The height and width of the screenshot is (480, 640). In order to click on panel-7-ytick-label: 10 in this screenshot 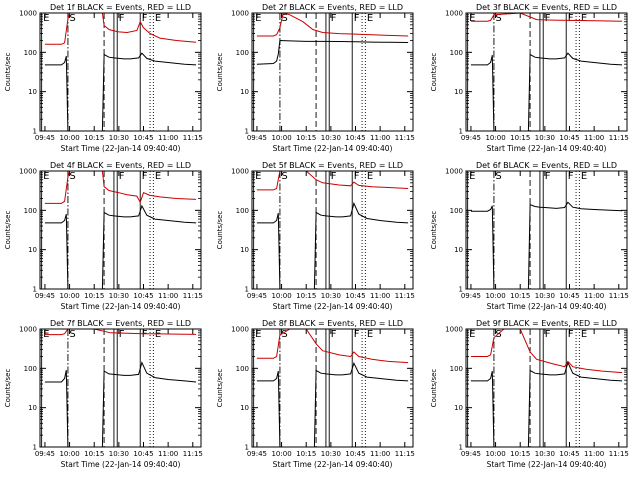, I will do `click(32, 408)`.